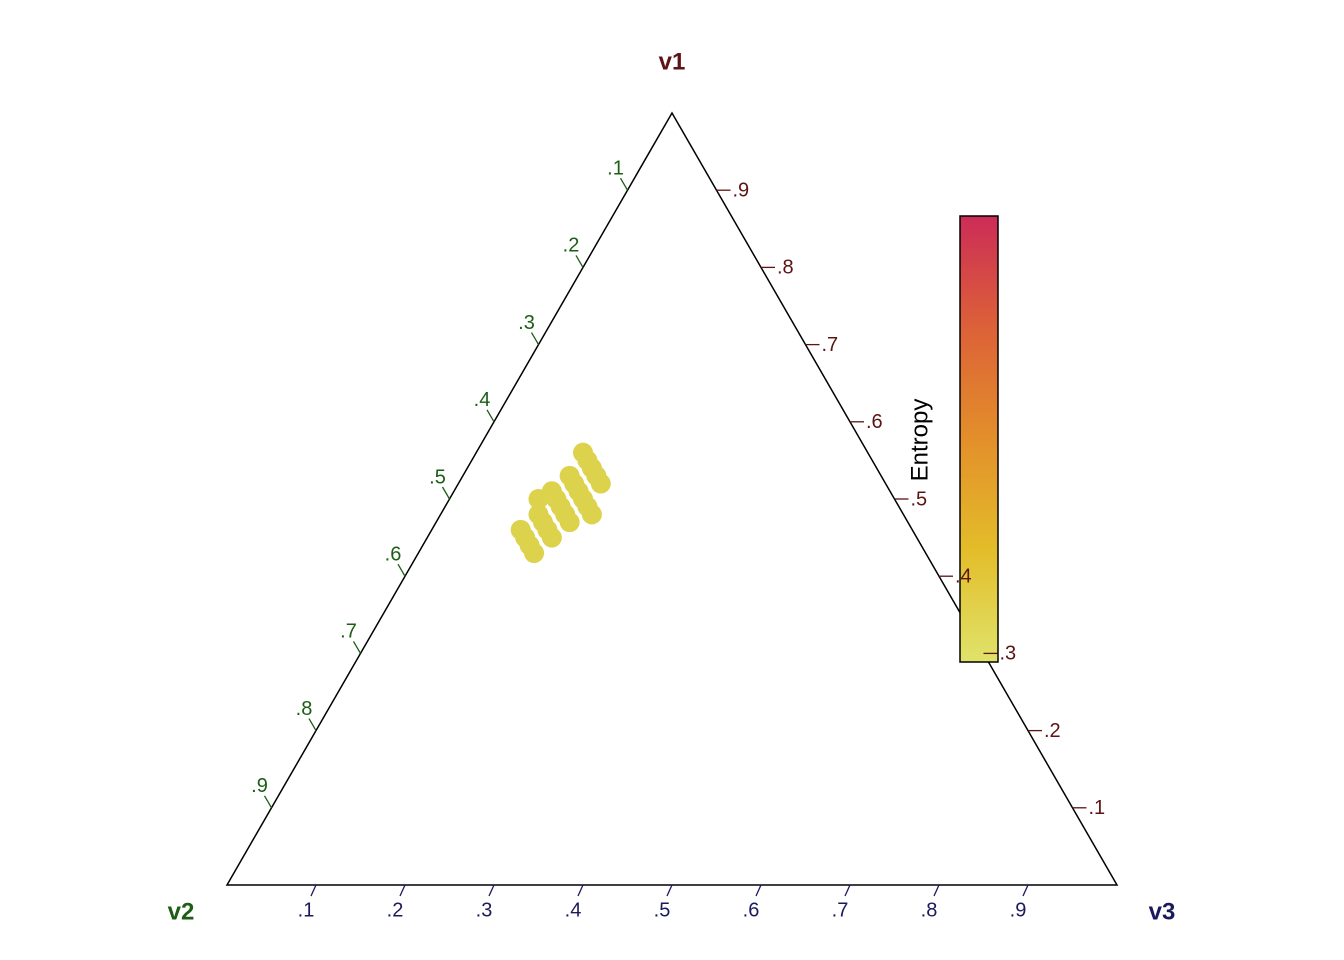 The height and width of the screenshot is (960, 1344). I want to click on colorbar-title: Entropy, so click(919, 440).